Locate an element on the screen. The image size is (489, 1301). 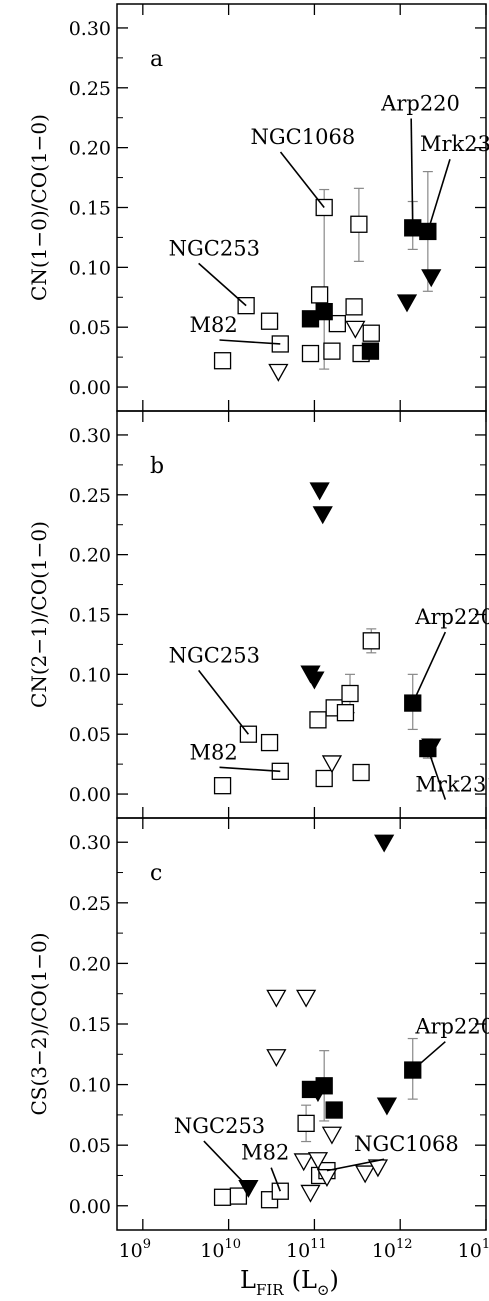
x-tick-label: 1012 is located at coordinates (392, 1249).